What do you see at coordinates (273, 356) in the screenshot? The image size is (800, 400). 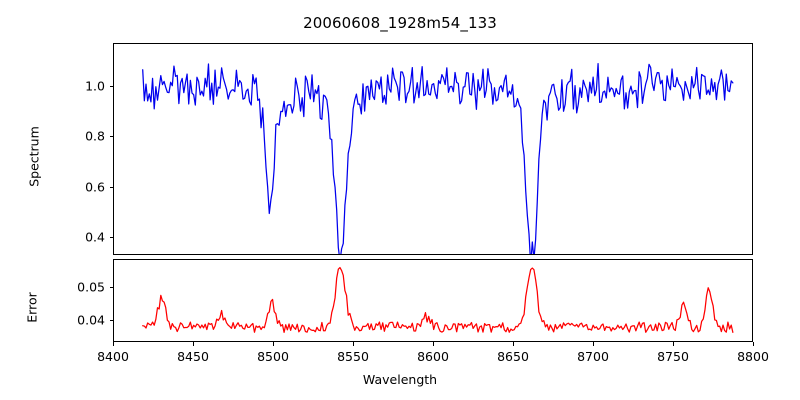 I see `wavelength-tick-label: 8500` at bounding box center [273, 356].